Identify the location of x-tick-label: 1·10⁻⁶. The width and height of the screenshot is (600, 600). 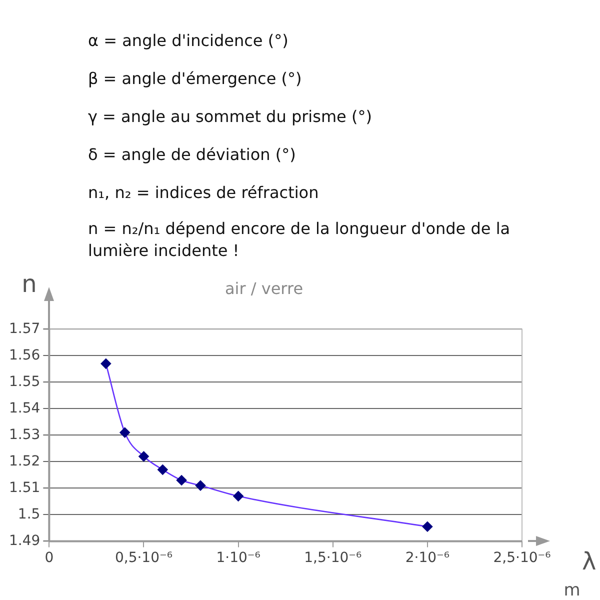
(238, 558).